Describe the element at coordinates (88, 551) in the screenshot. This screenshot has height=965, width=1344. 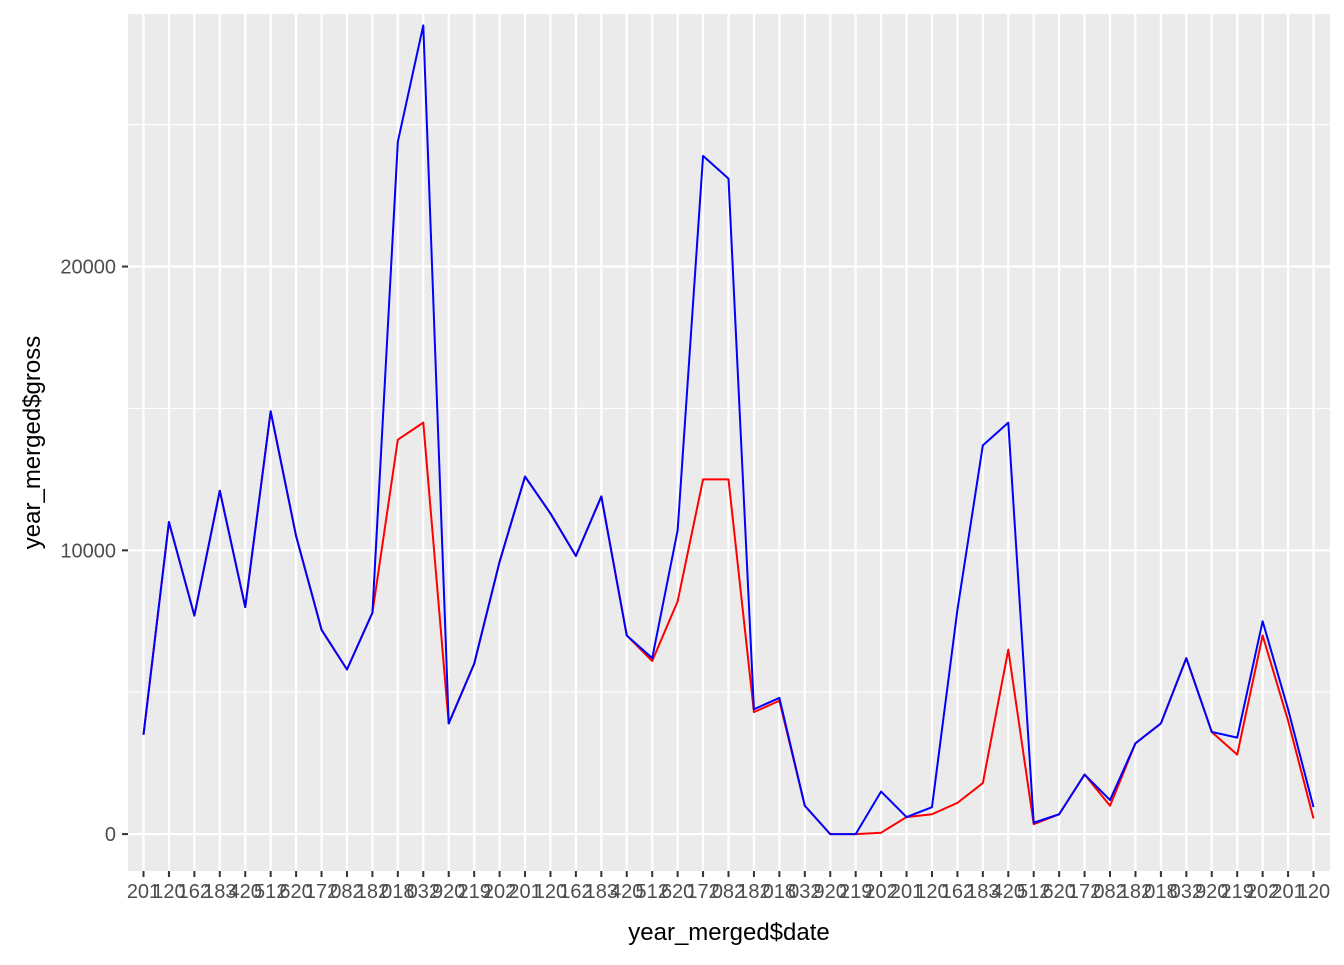
I see `y-tick-label: 10000` at that location.